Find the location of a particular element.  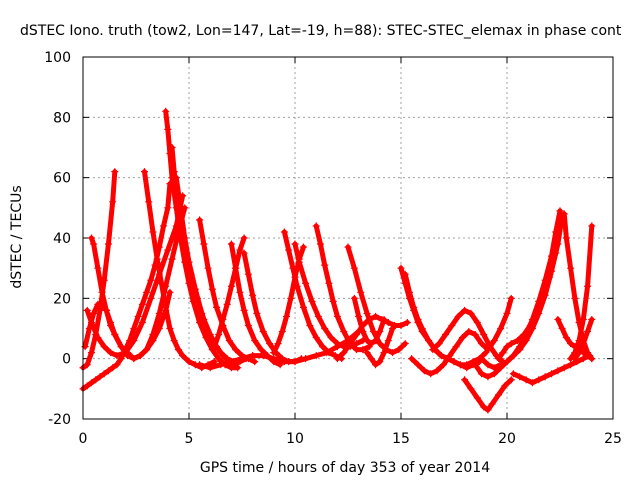

x-tick-label: 5 is located at coordinates (189, 439).